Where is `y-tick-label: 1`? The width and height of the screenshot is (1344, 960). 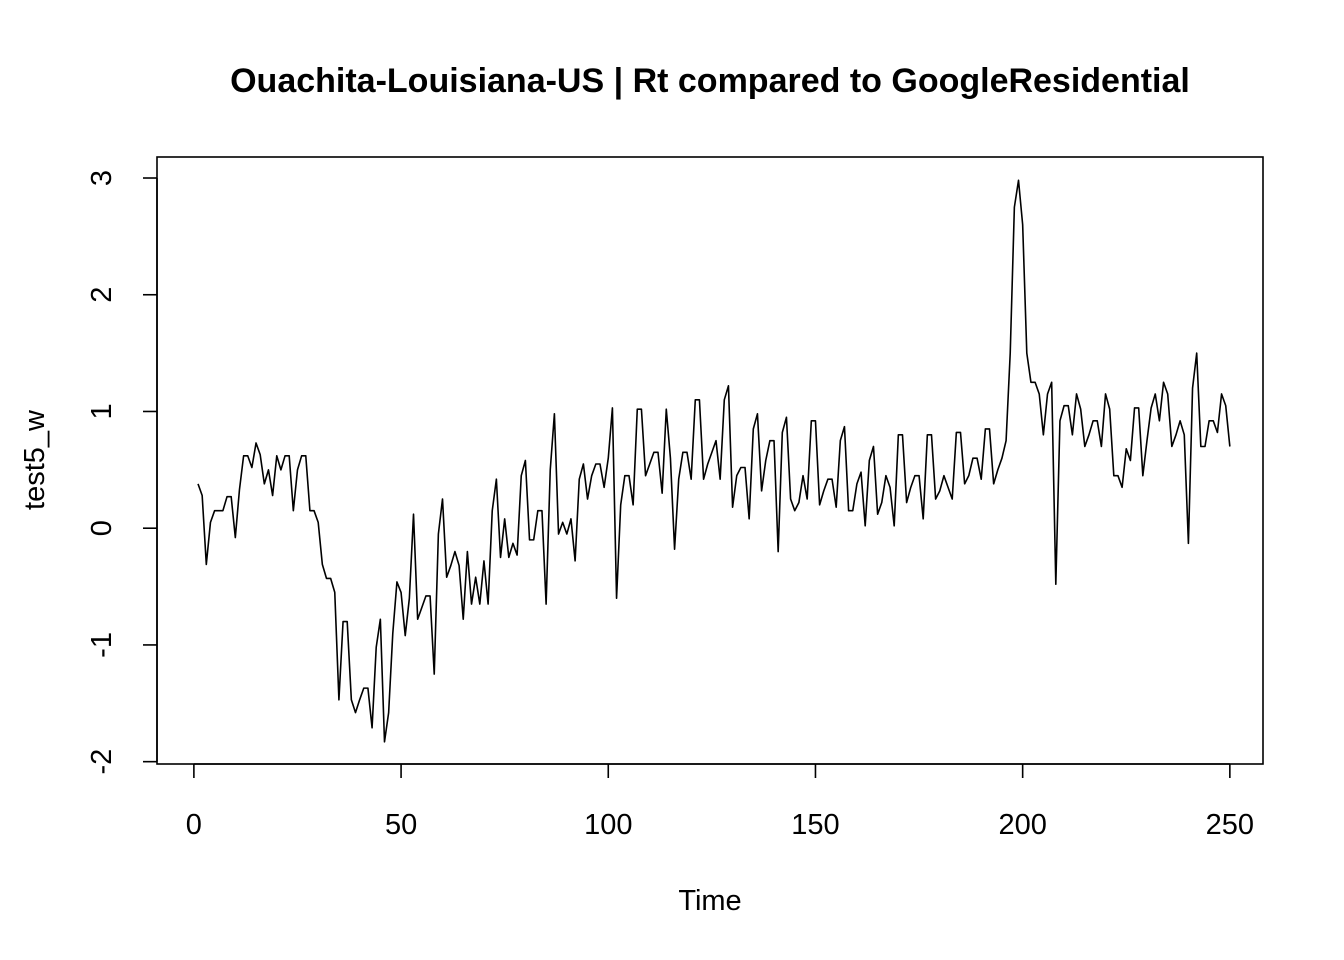
y-tick-label: 1 is located at coordinates (102, 411).